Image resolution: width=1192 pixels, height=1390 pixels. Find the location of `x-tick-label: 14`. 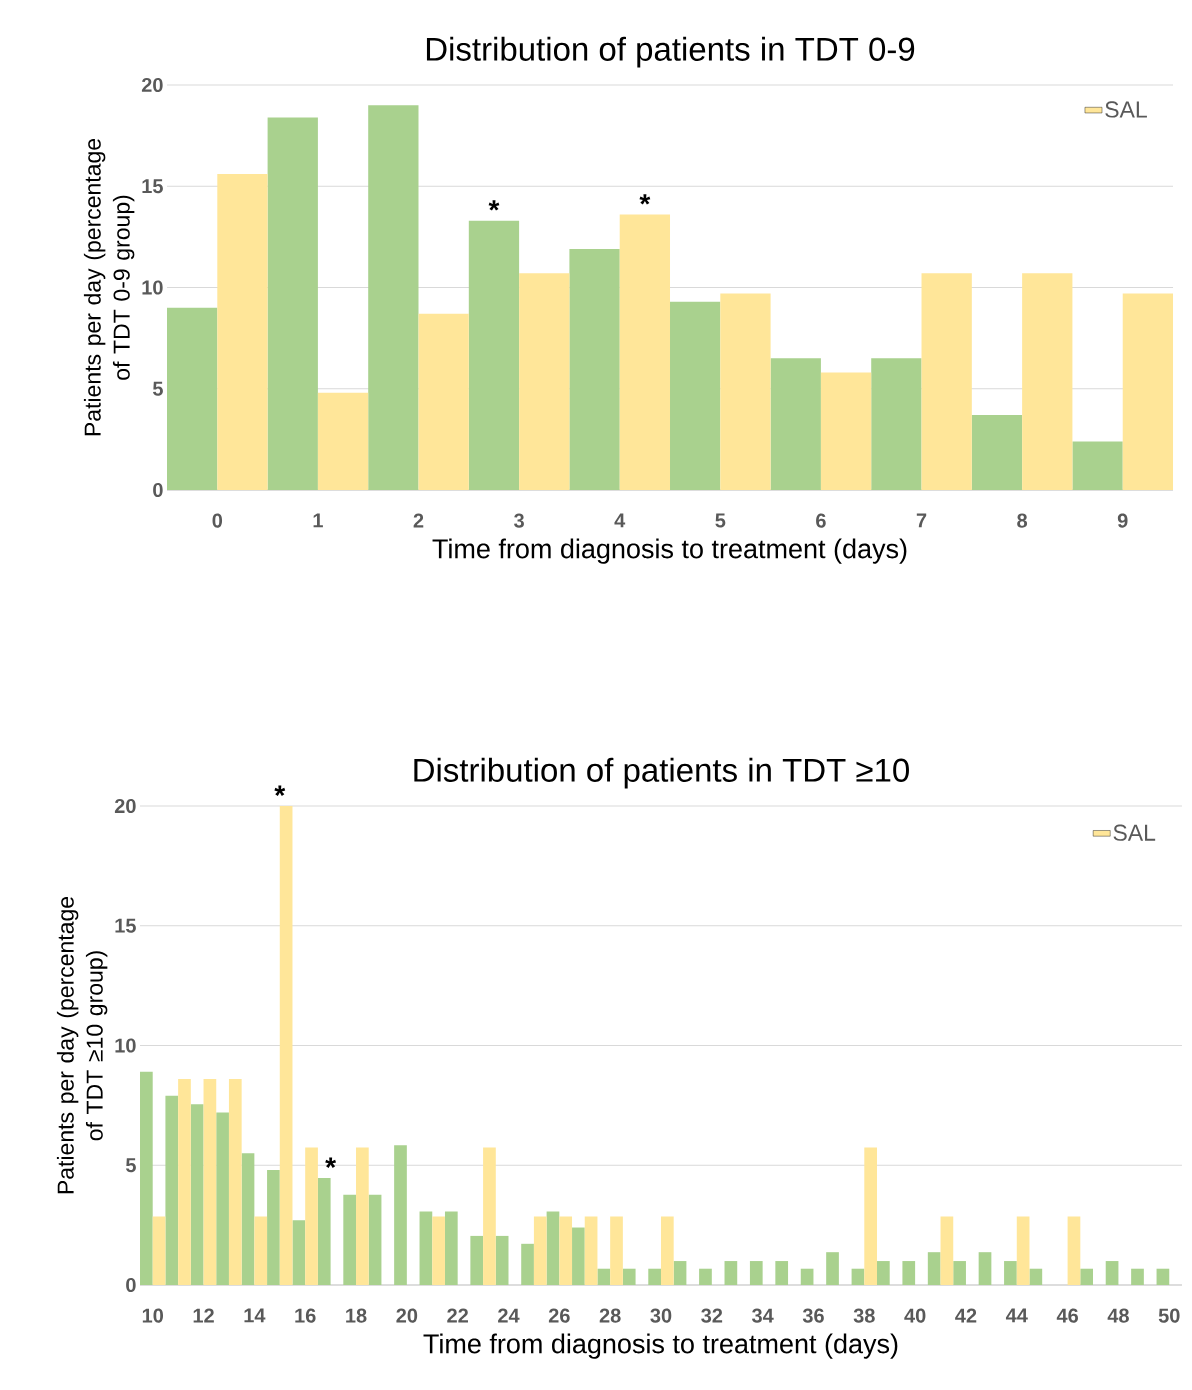

x-tick-label: 14 is located at coordinates (255, 1315).